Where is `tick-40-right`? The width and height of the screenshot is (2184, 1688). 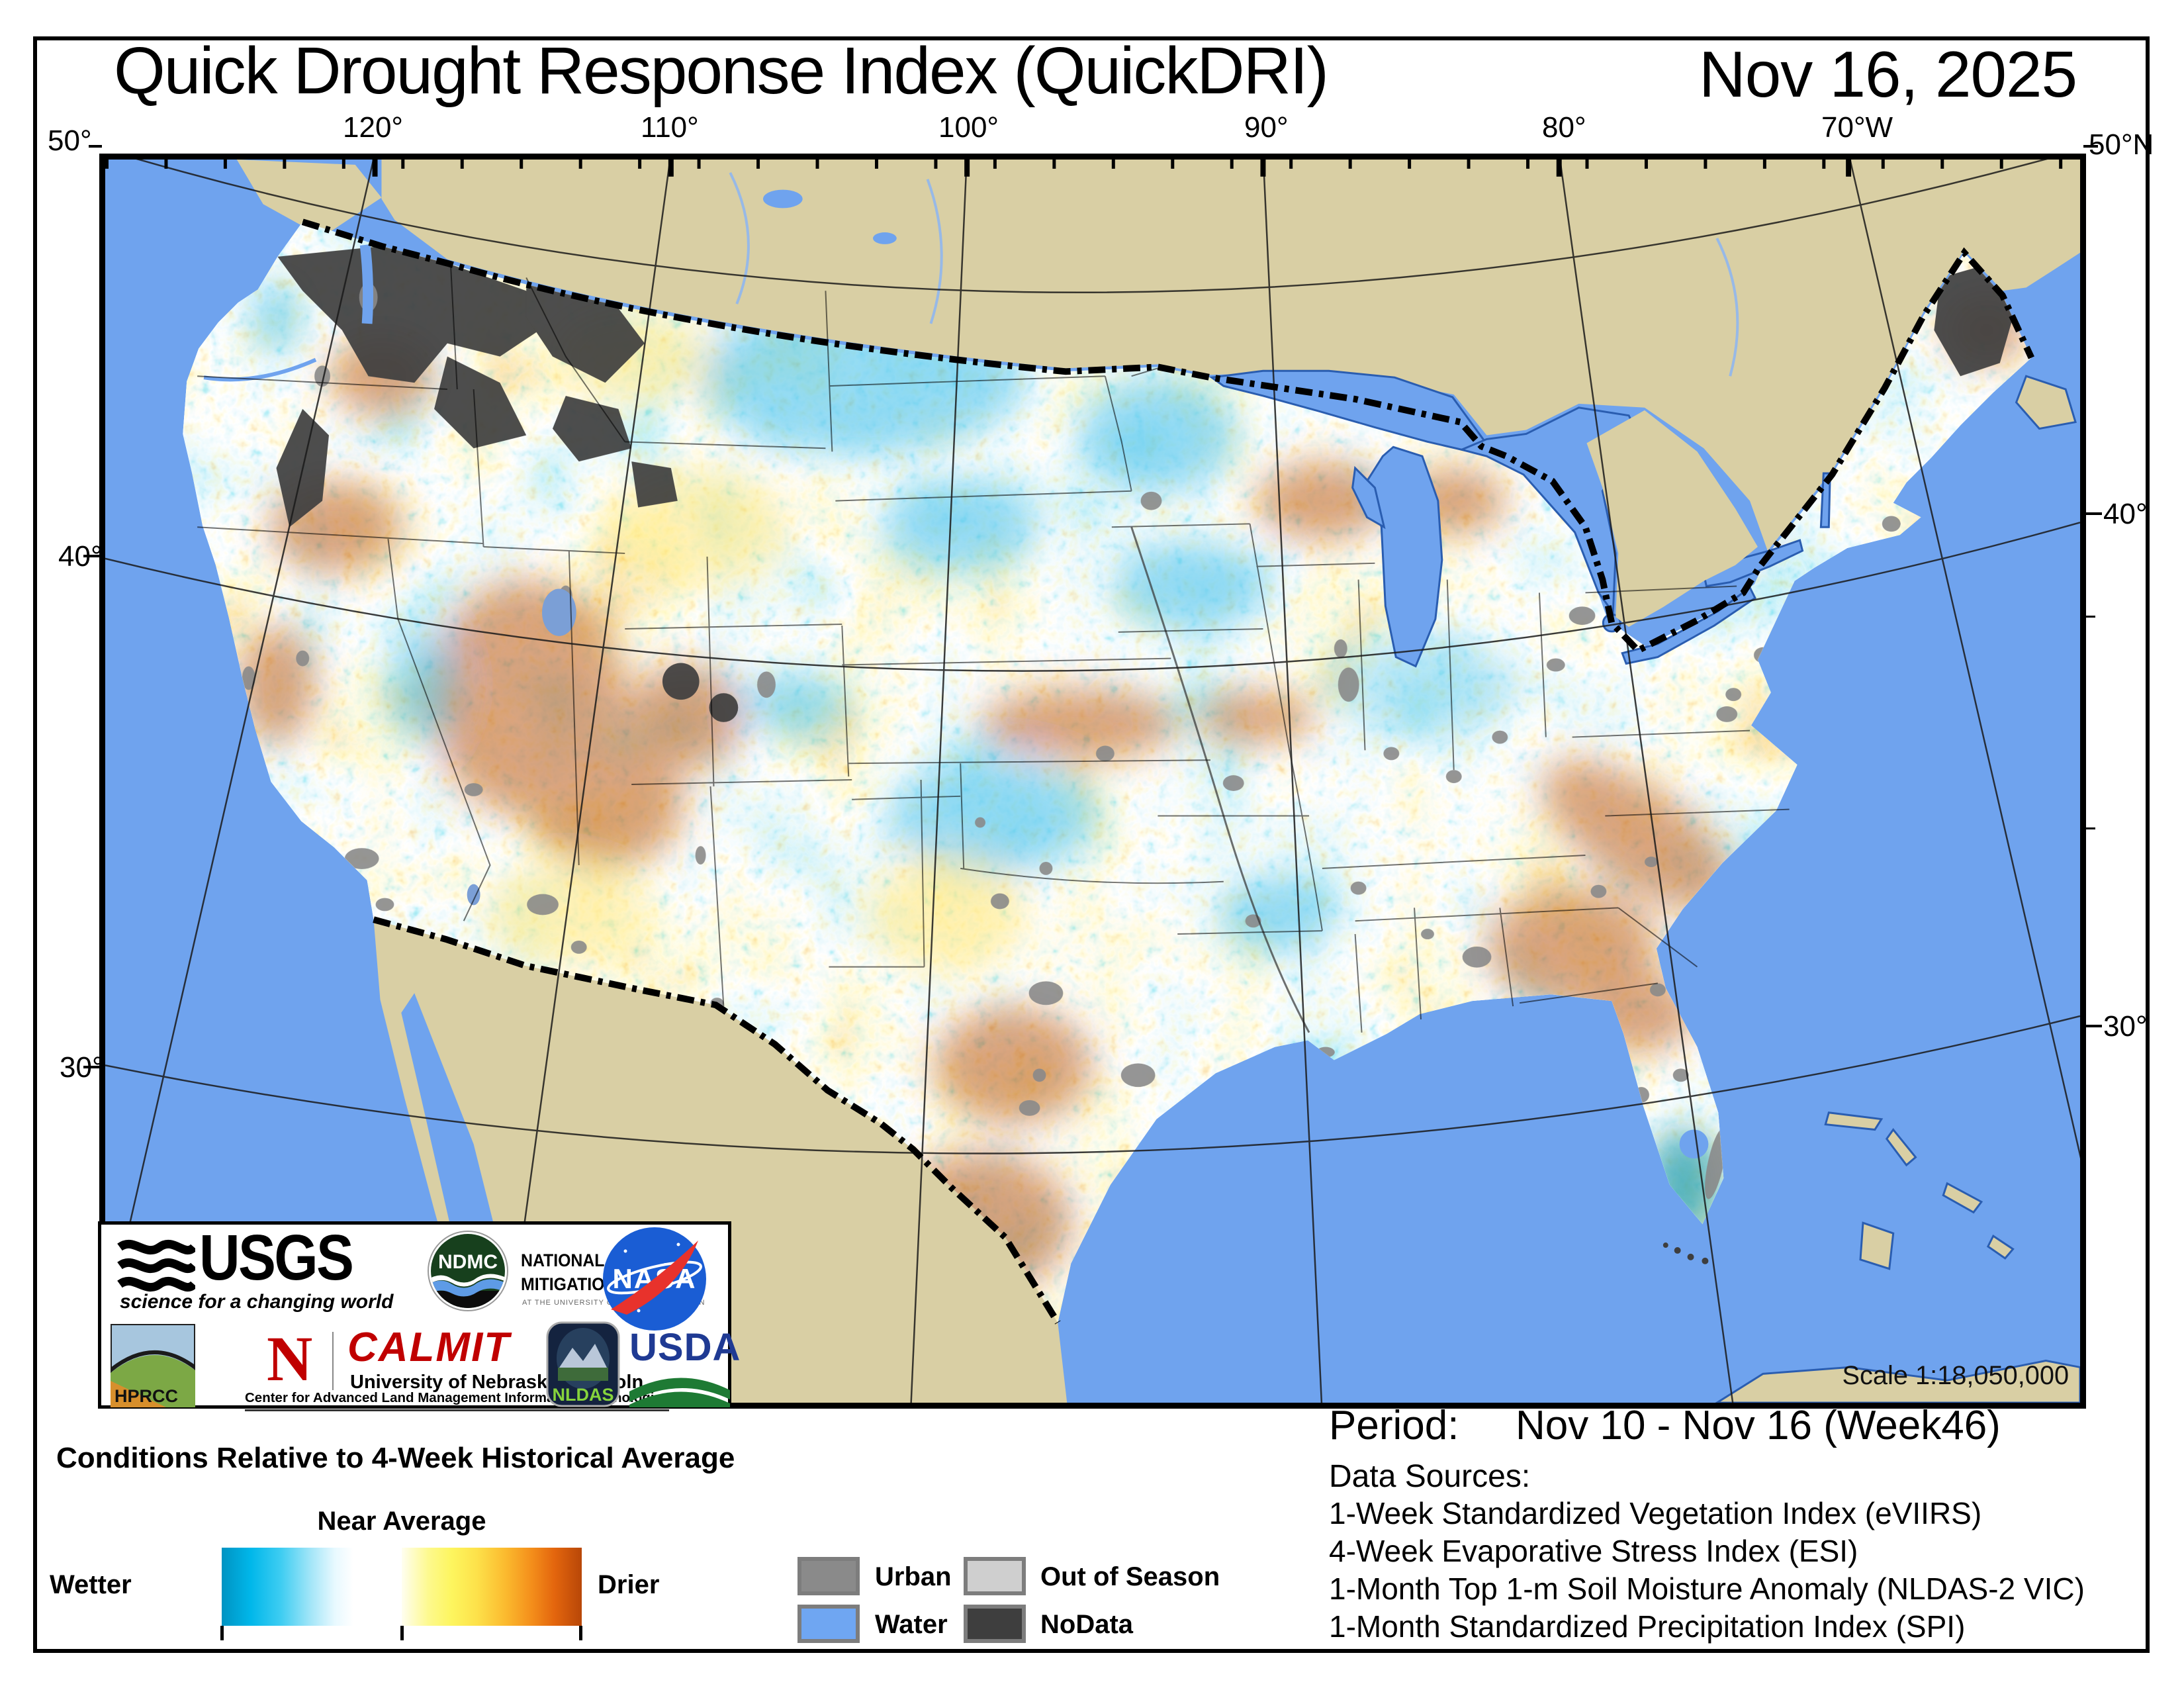
tick-40-right is located at coordinates (2093, 513).